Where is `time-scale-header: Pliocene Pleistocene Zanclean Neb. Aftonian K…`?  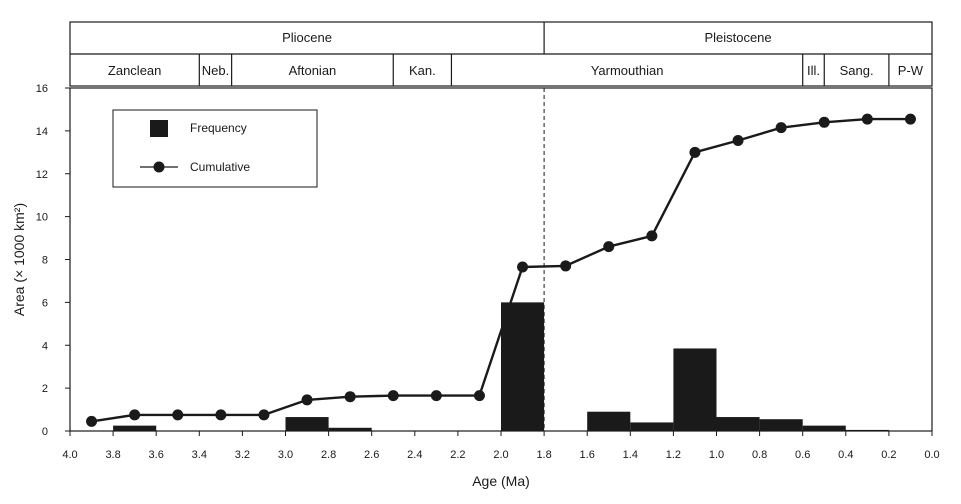 time-scale-header: Pliocene Pleistocene Zanclean Neb. Aftonian K… is located at coordinates (501, 54).